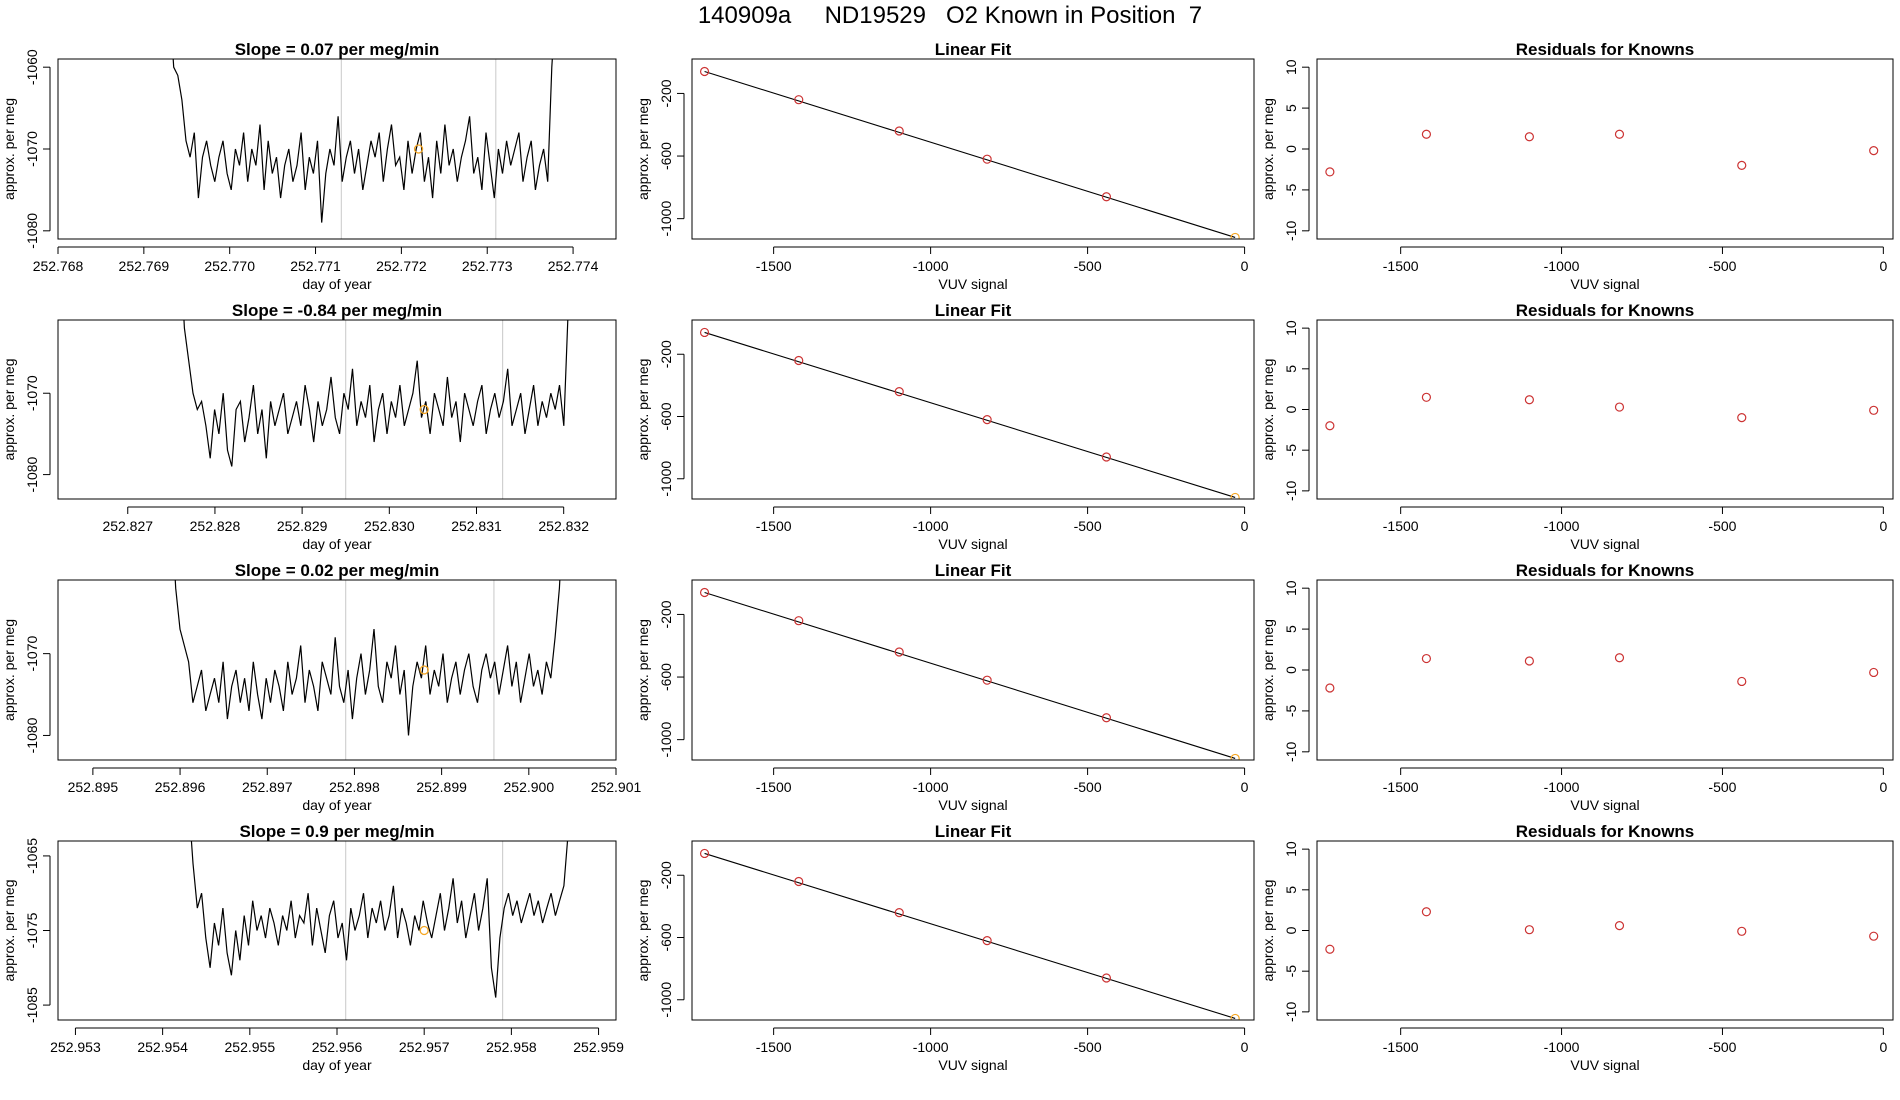  Describe the element at coordinates (127, 526) in the screenshot. I see `x-tick-label: 252.827` at that location.